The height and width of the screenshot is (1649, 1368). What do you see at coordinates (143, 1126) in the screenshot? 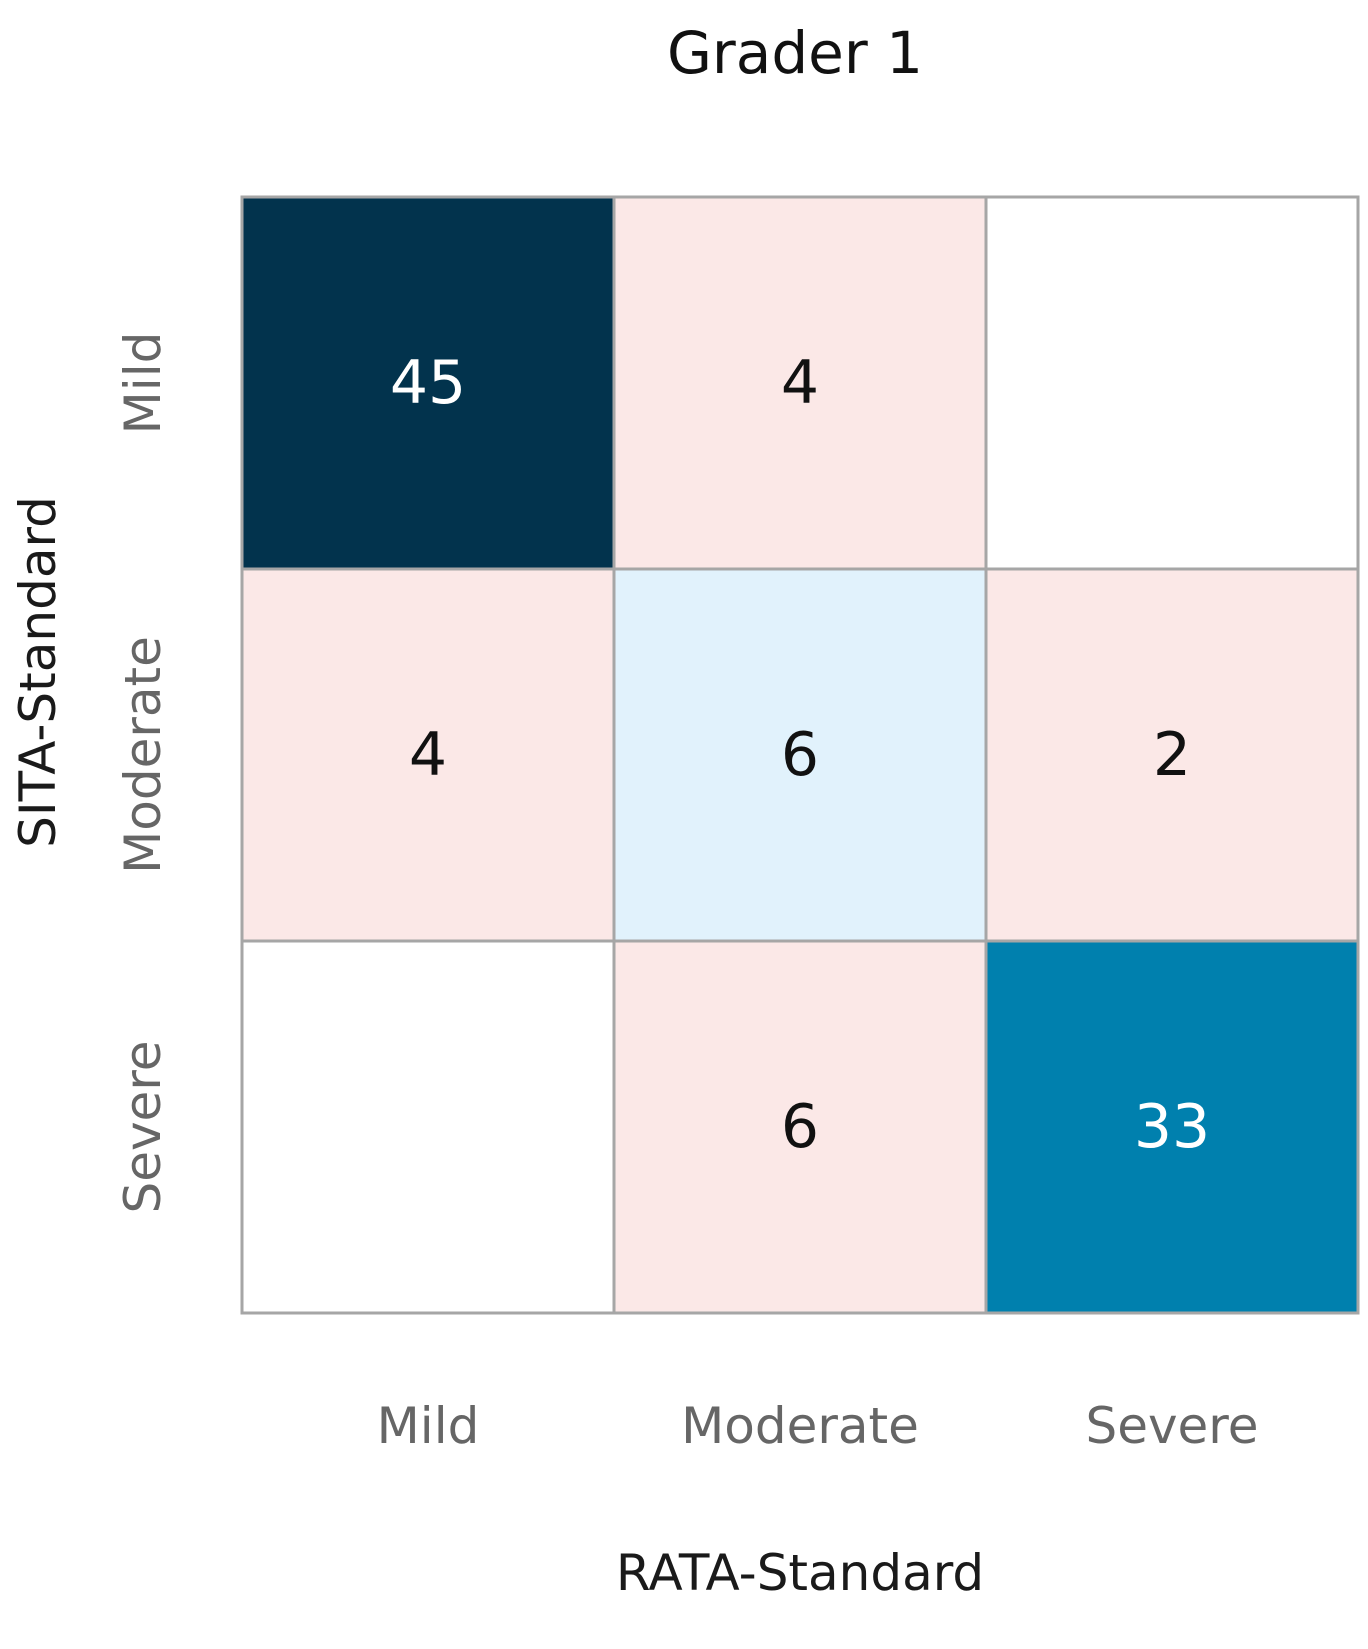
I see `y-tick-label: Severe` at bounding box center [143, 1126].